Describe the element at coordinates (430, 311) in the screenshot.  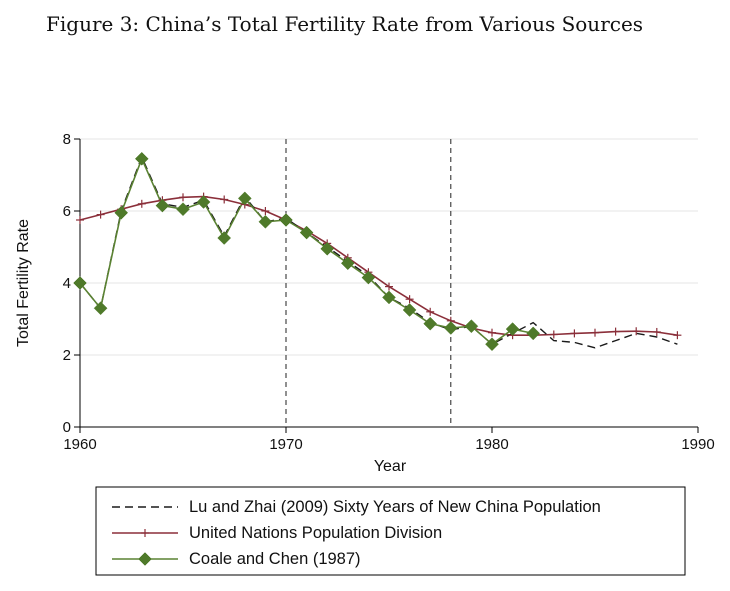
I see `un-point-1977` at that location.